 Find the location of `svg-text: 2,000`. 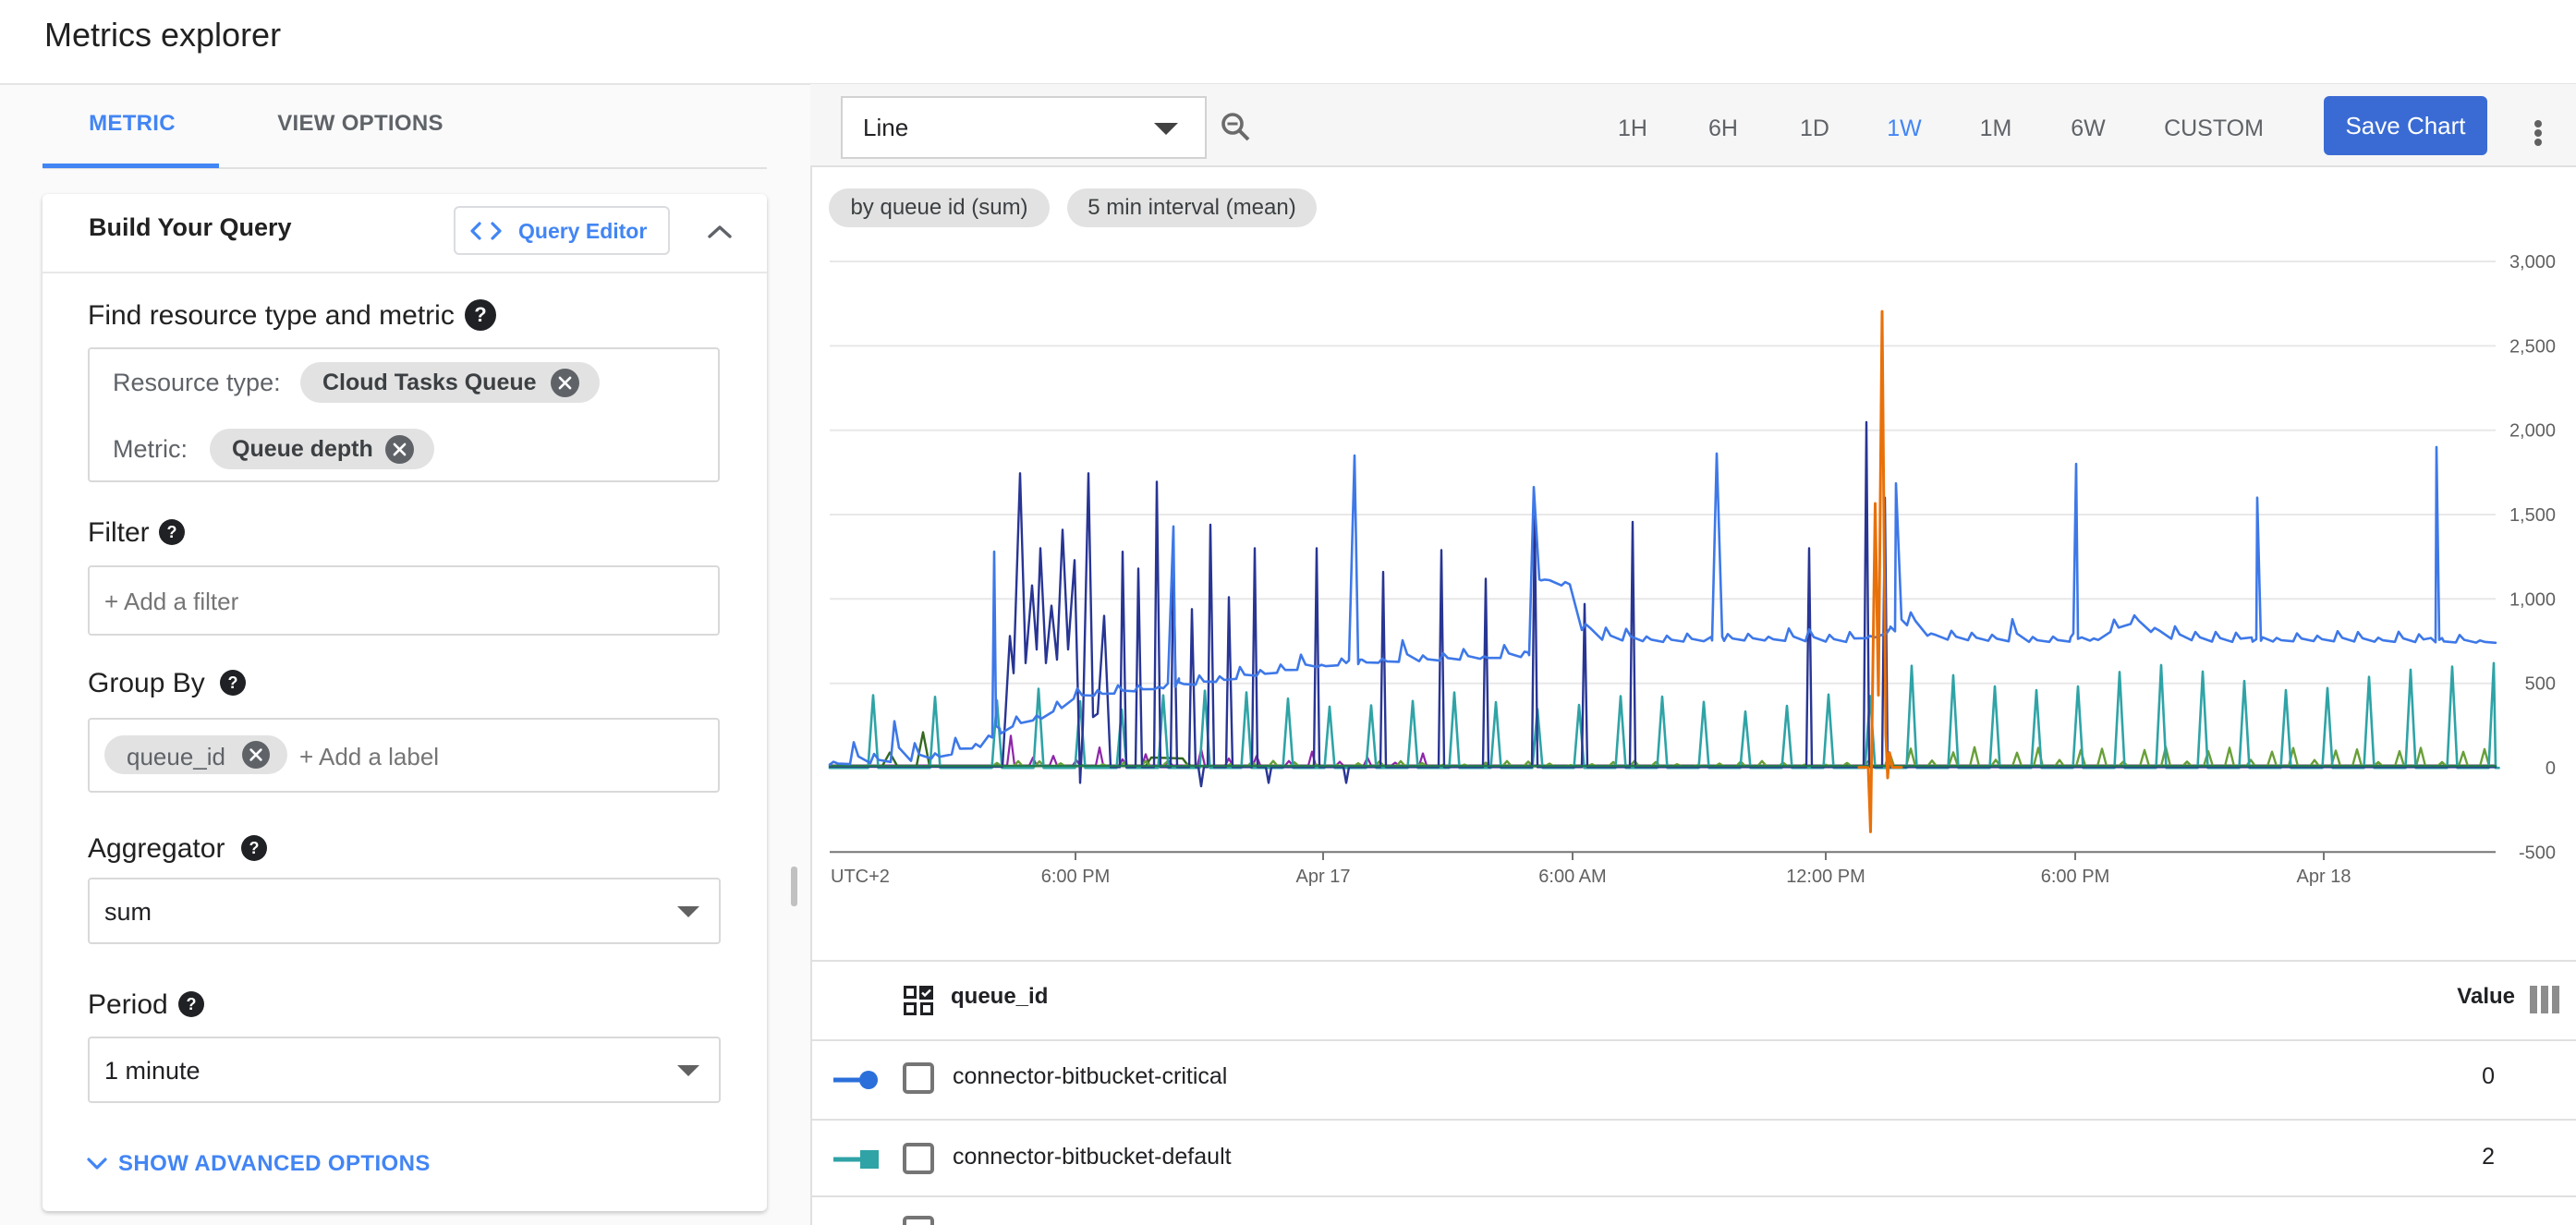

svg-text: 2,000 is located at coordinates (2532, 432).